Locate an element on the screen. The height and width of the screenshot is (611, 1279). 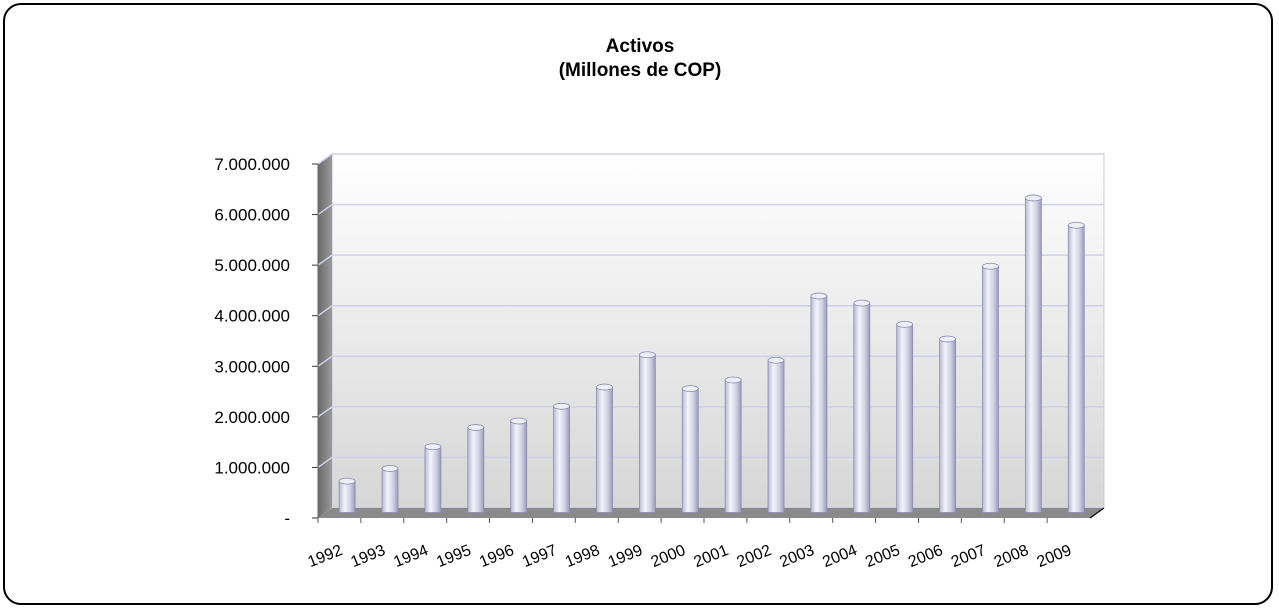
y-tick-label: 5.000.000 is located at coordinates (252, 265).